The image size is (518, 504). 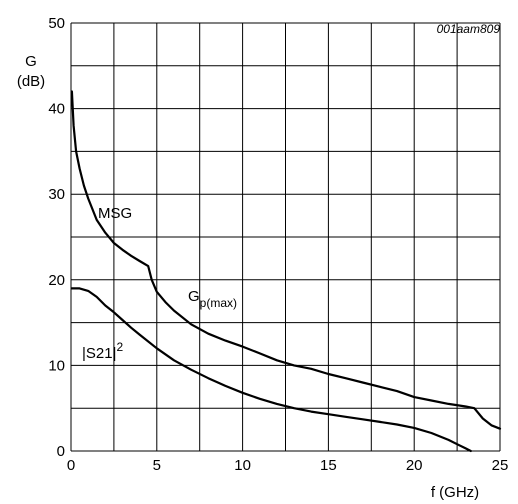 I want to click on s21-label-base: |S21|, so click(x=99, y=353).